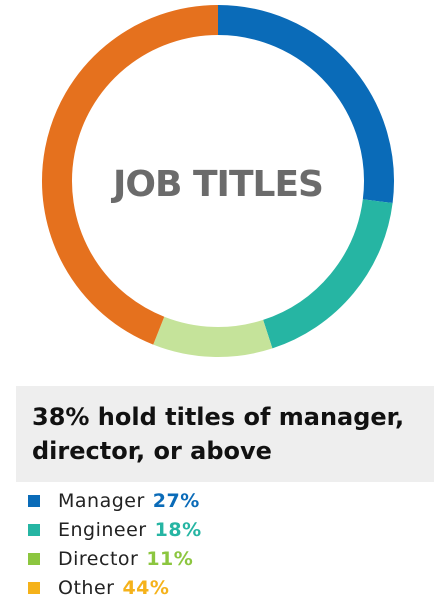 Image resolution: width=440 pixels, height=607 pixels. I want to click on legend-item-other: Other 44%, so click(115, 587).